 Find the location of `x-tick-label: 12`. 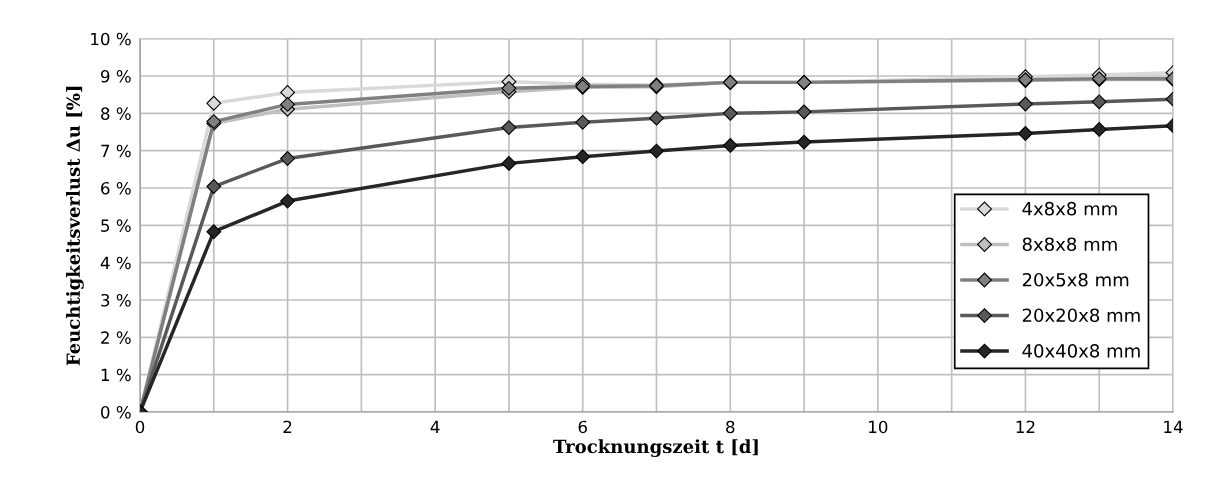

x-tick-label: 12 is located at coordinates (1025, 426).